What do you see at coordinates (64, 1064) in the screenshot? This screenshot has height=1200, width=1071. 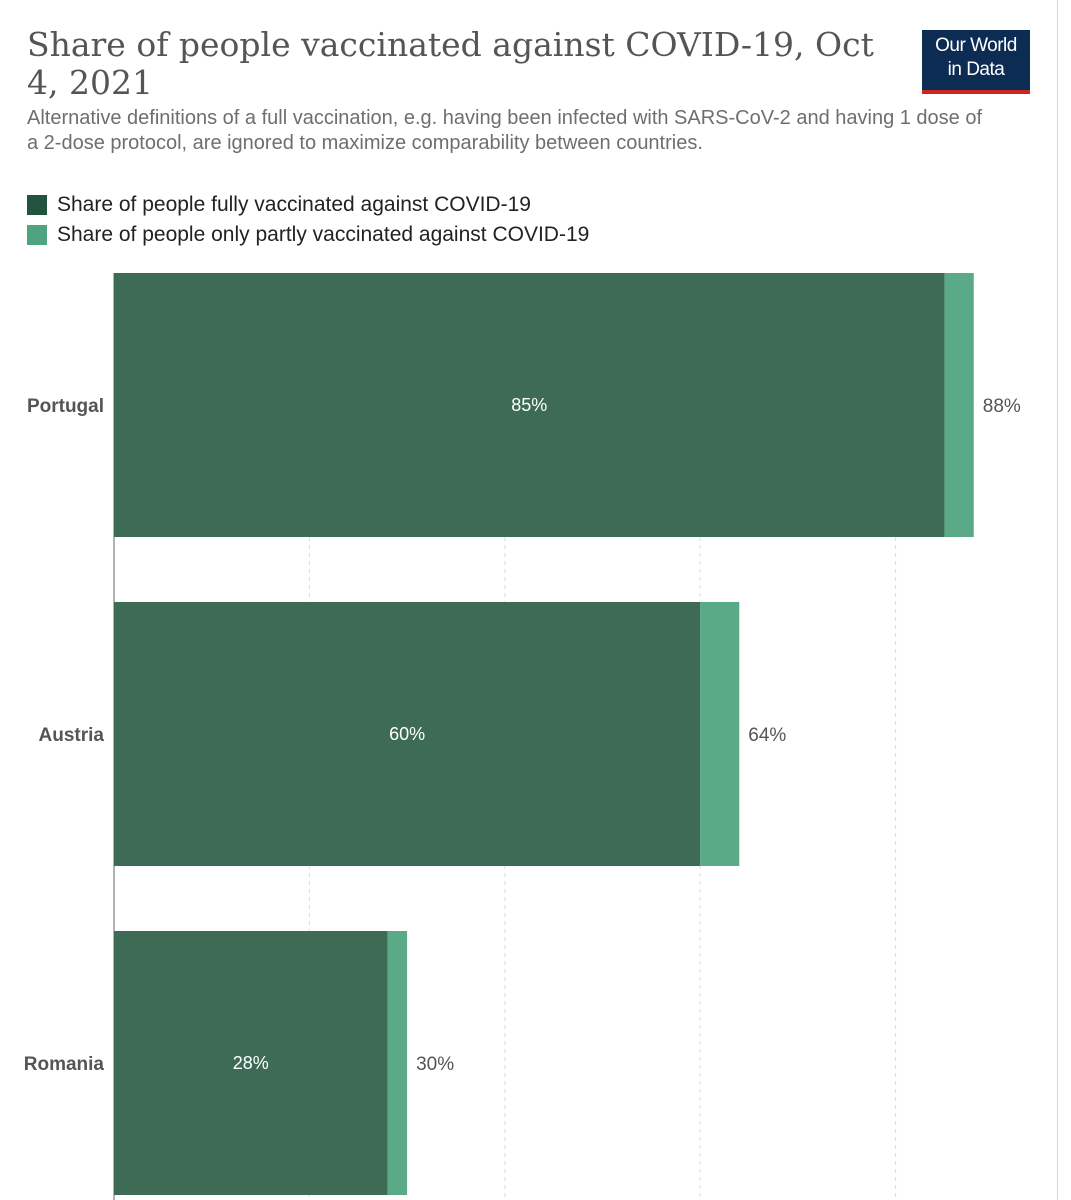 I see `category-label: Romania` at bounding box center [64, 1064].